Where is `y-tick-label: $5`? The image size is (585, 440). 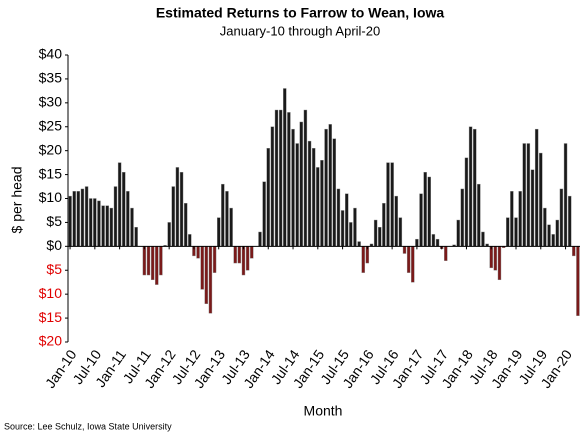
y-tick-label: $5 is located at coordinates (54, 269).